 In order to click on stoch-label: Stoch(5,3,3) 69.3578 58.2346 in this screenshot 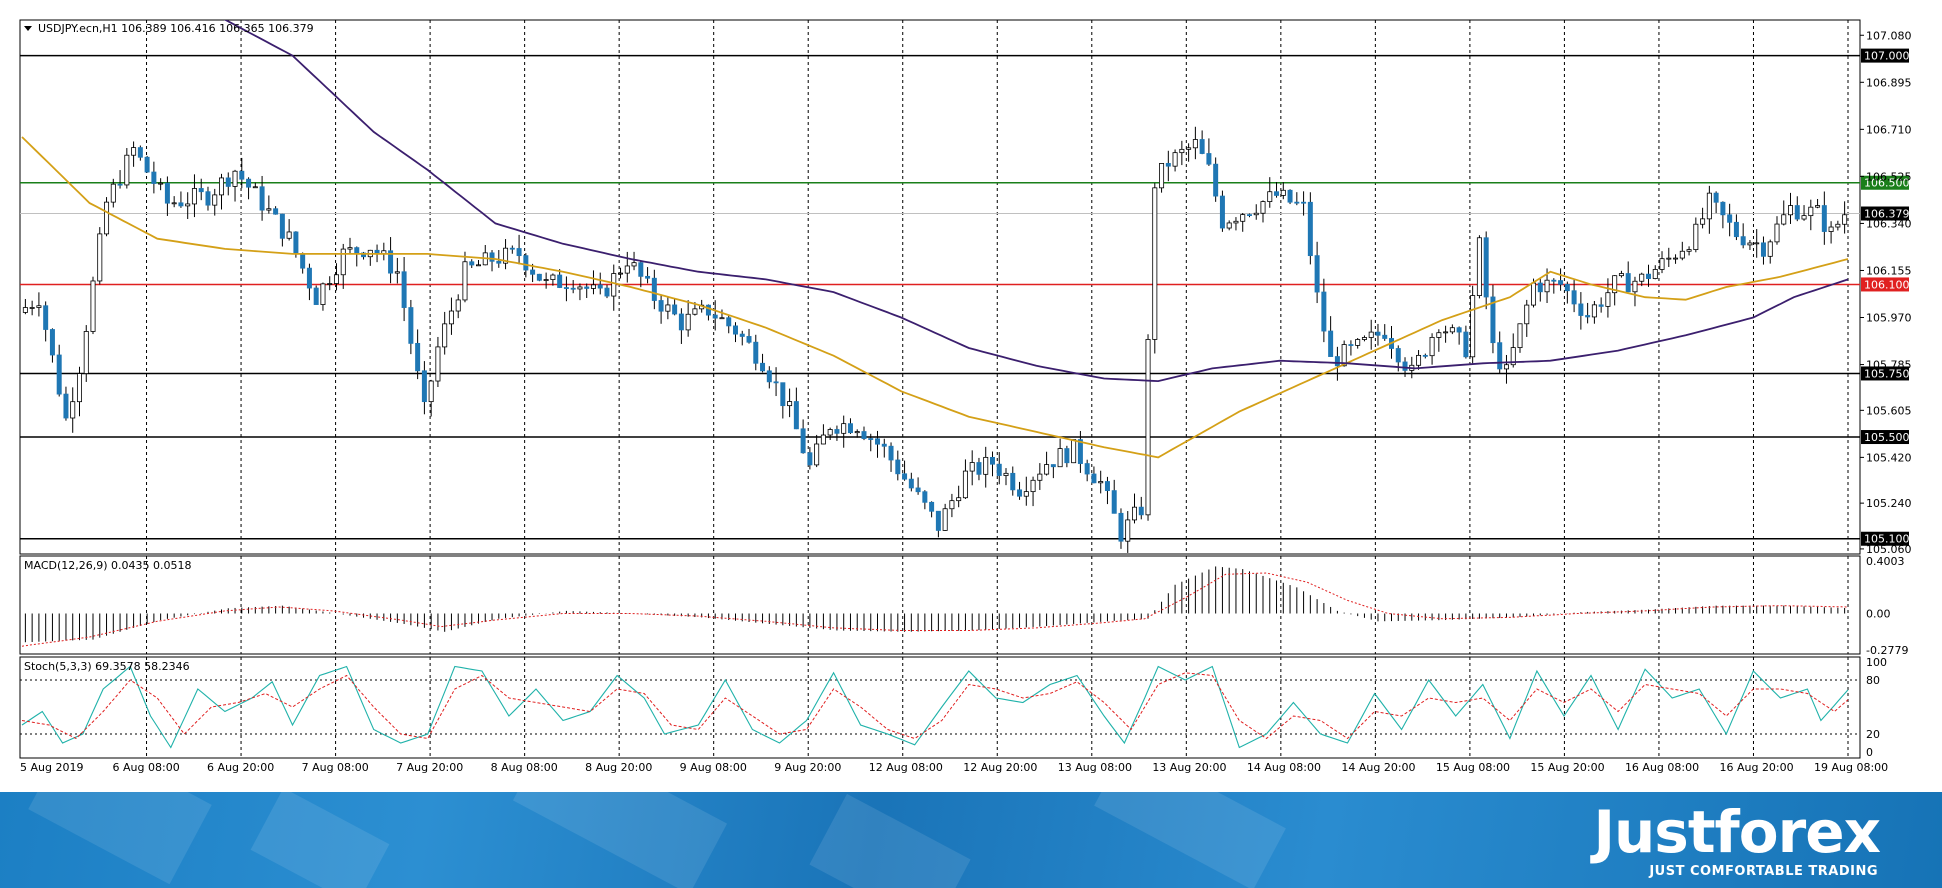, I will do `click(107, 666)`.